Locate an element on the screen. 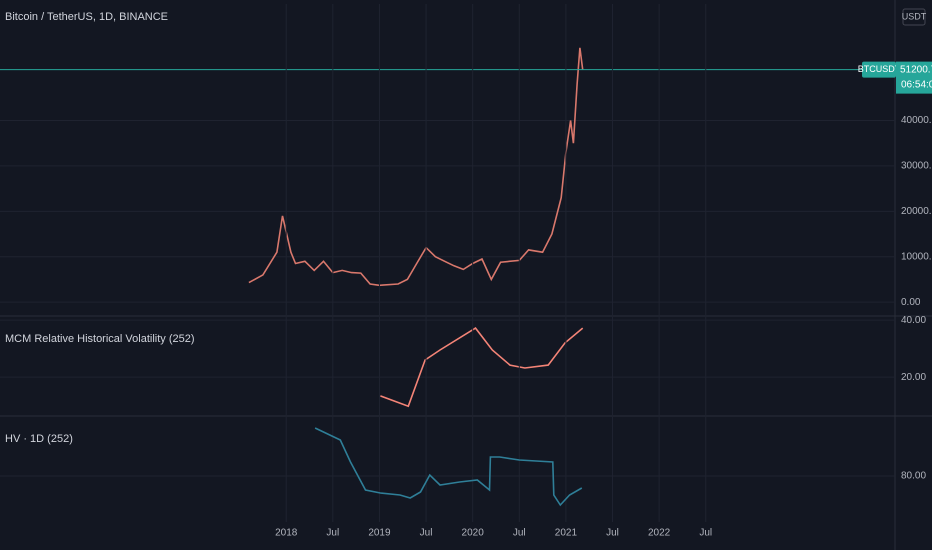 Image resolution: width=932 pixels, height=550 pixels. price-badge is located at coordinates (914, 77).